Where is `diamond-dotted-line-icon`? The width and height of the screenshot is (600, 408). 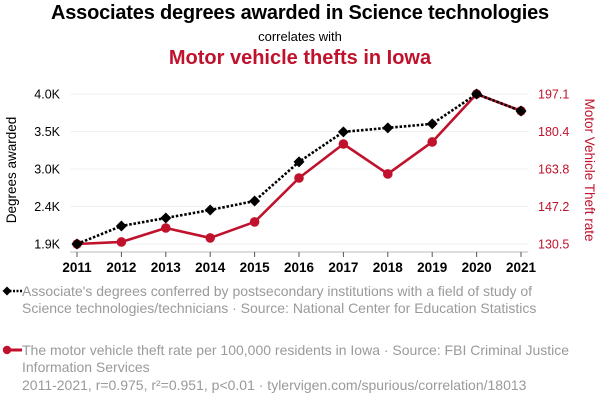 diamond-dotted-line-icon is located at coordinates (12, 291).